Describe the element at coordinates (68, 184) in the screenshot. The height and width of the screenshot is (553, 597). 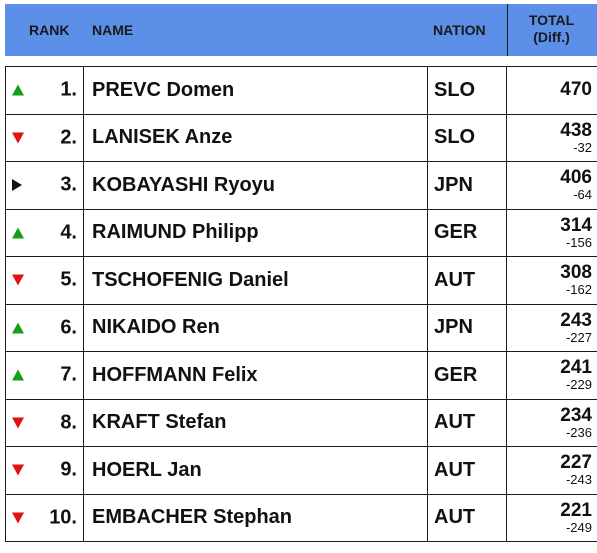
I see `rank-number: 3.` at that location.